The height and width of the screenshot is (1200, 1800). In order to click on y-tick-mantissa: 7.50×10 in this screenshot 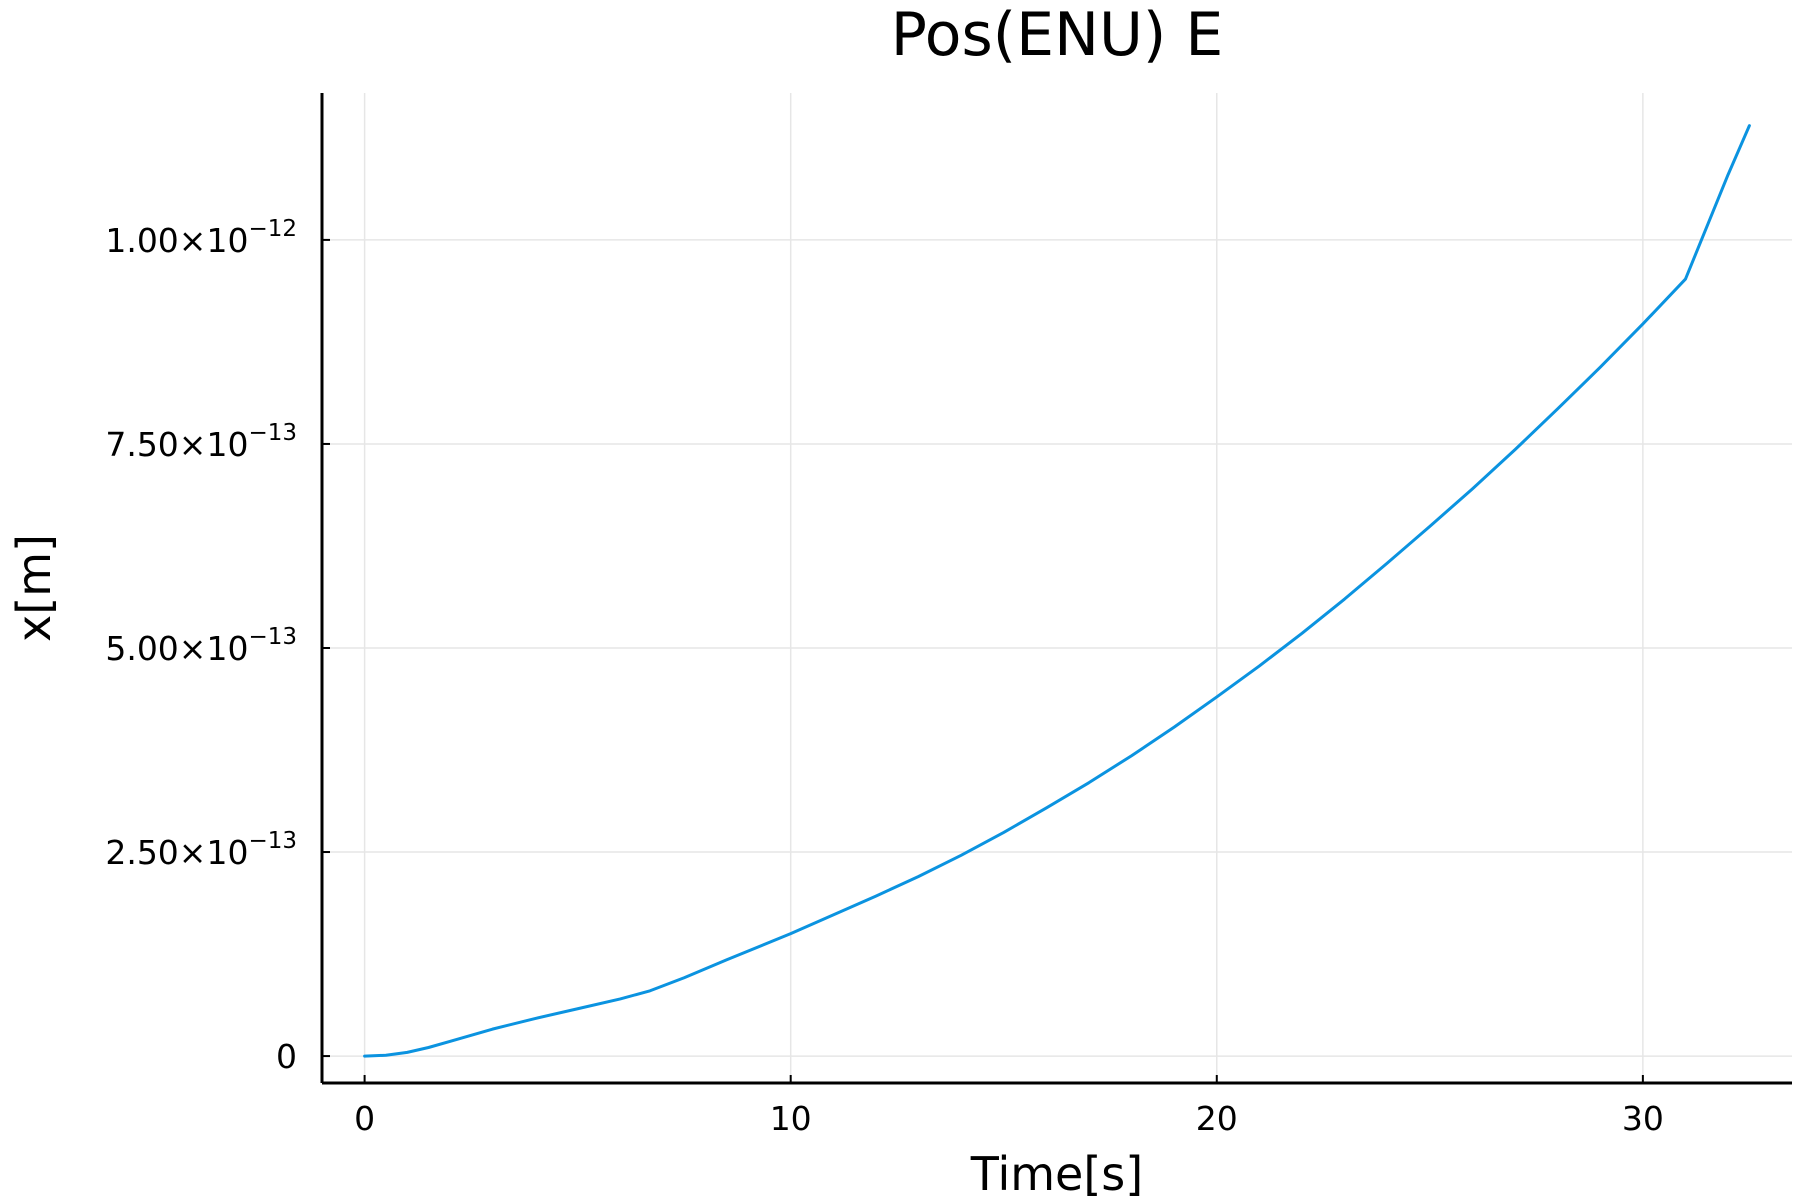, I will do `click(176, 444)`.